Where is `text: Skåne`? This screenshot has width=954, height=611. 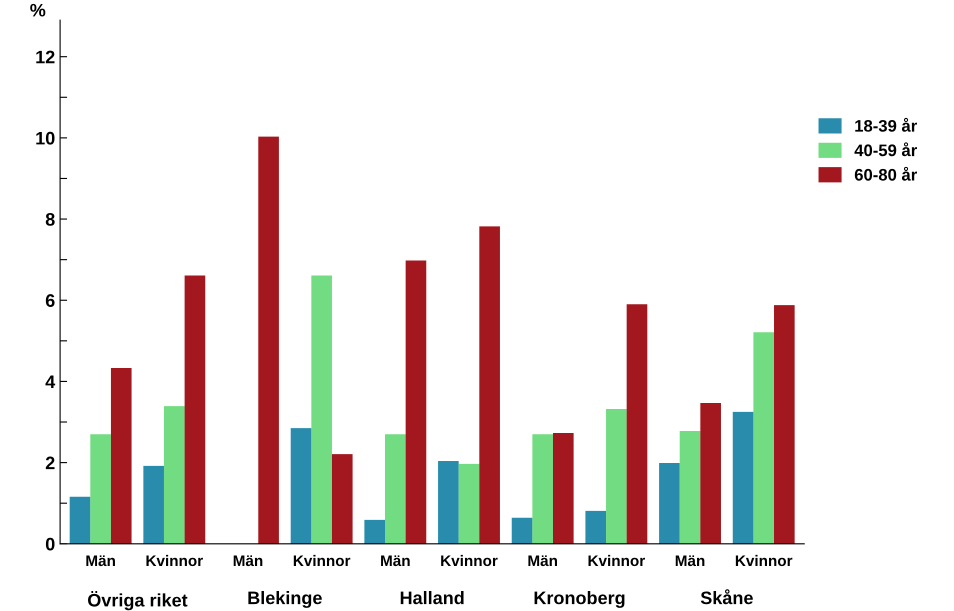
text: Skåne is located at coordinates (726, 596).